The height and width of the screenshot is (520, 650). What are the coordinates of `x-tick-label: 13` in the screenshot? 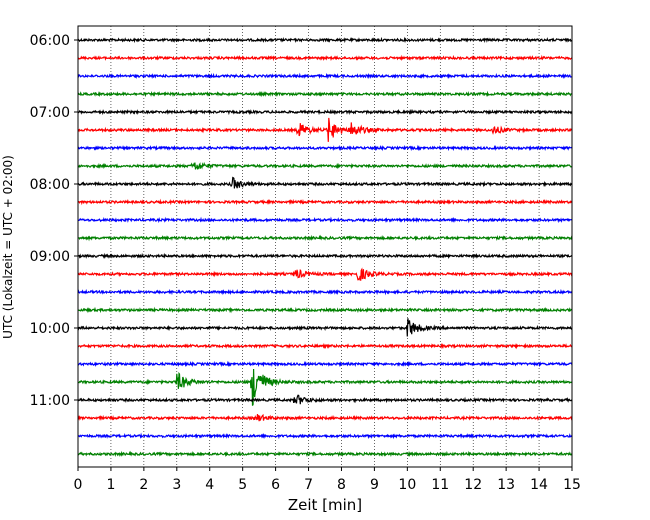 It's located at (506, 485).